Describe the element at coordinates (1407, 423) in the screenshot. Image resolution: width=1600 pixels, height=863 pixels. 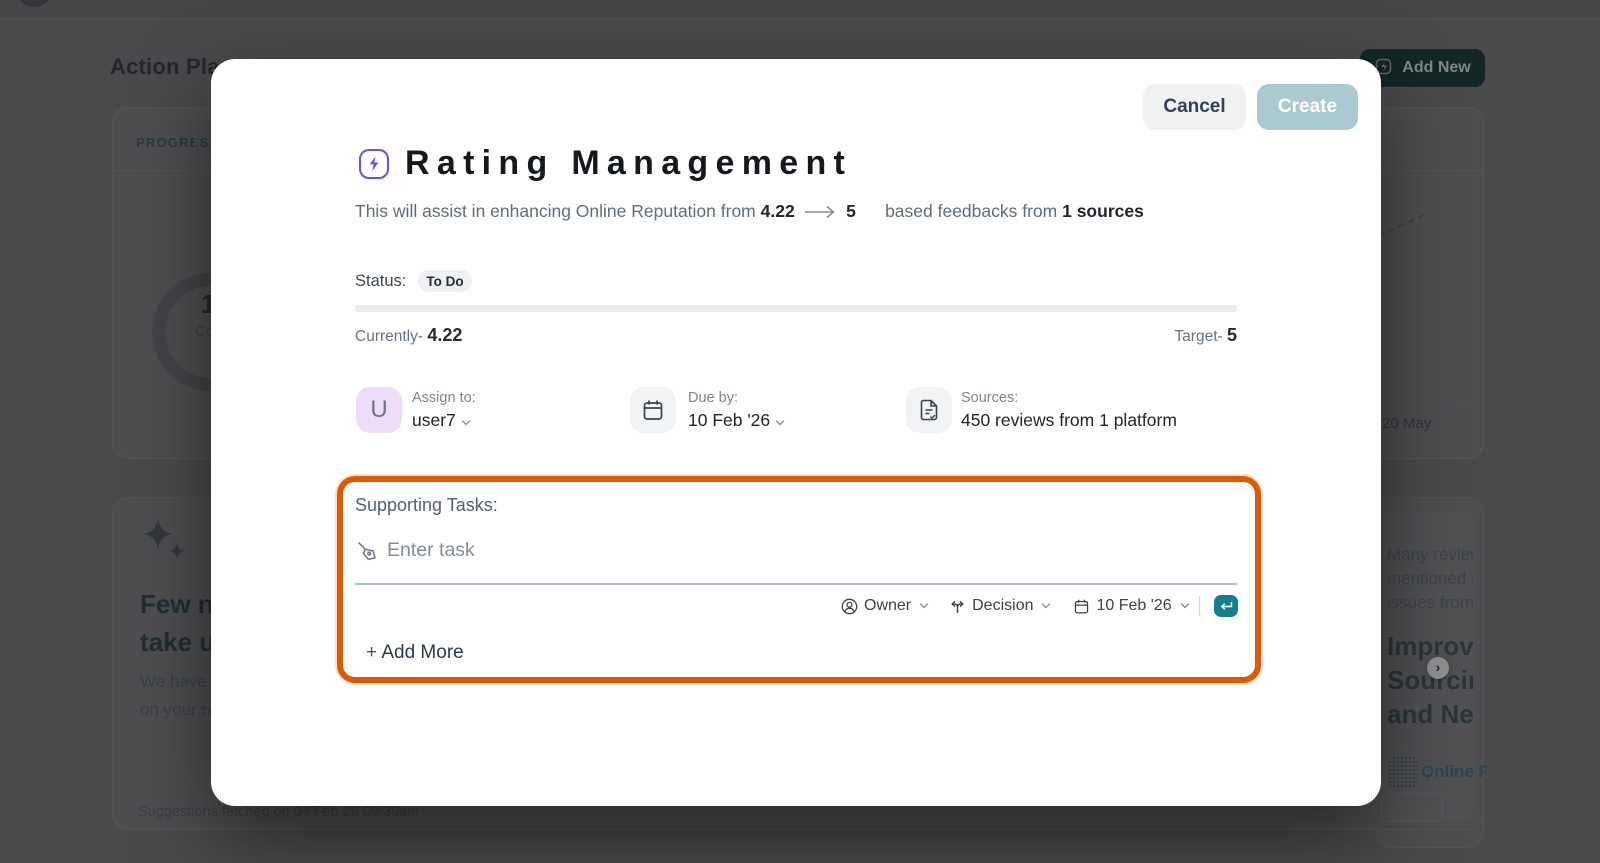
I see `svg-text: 20 May` at that location.